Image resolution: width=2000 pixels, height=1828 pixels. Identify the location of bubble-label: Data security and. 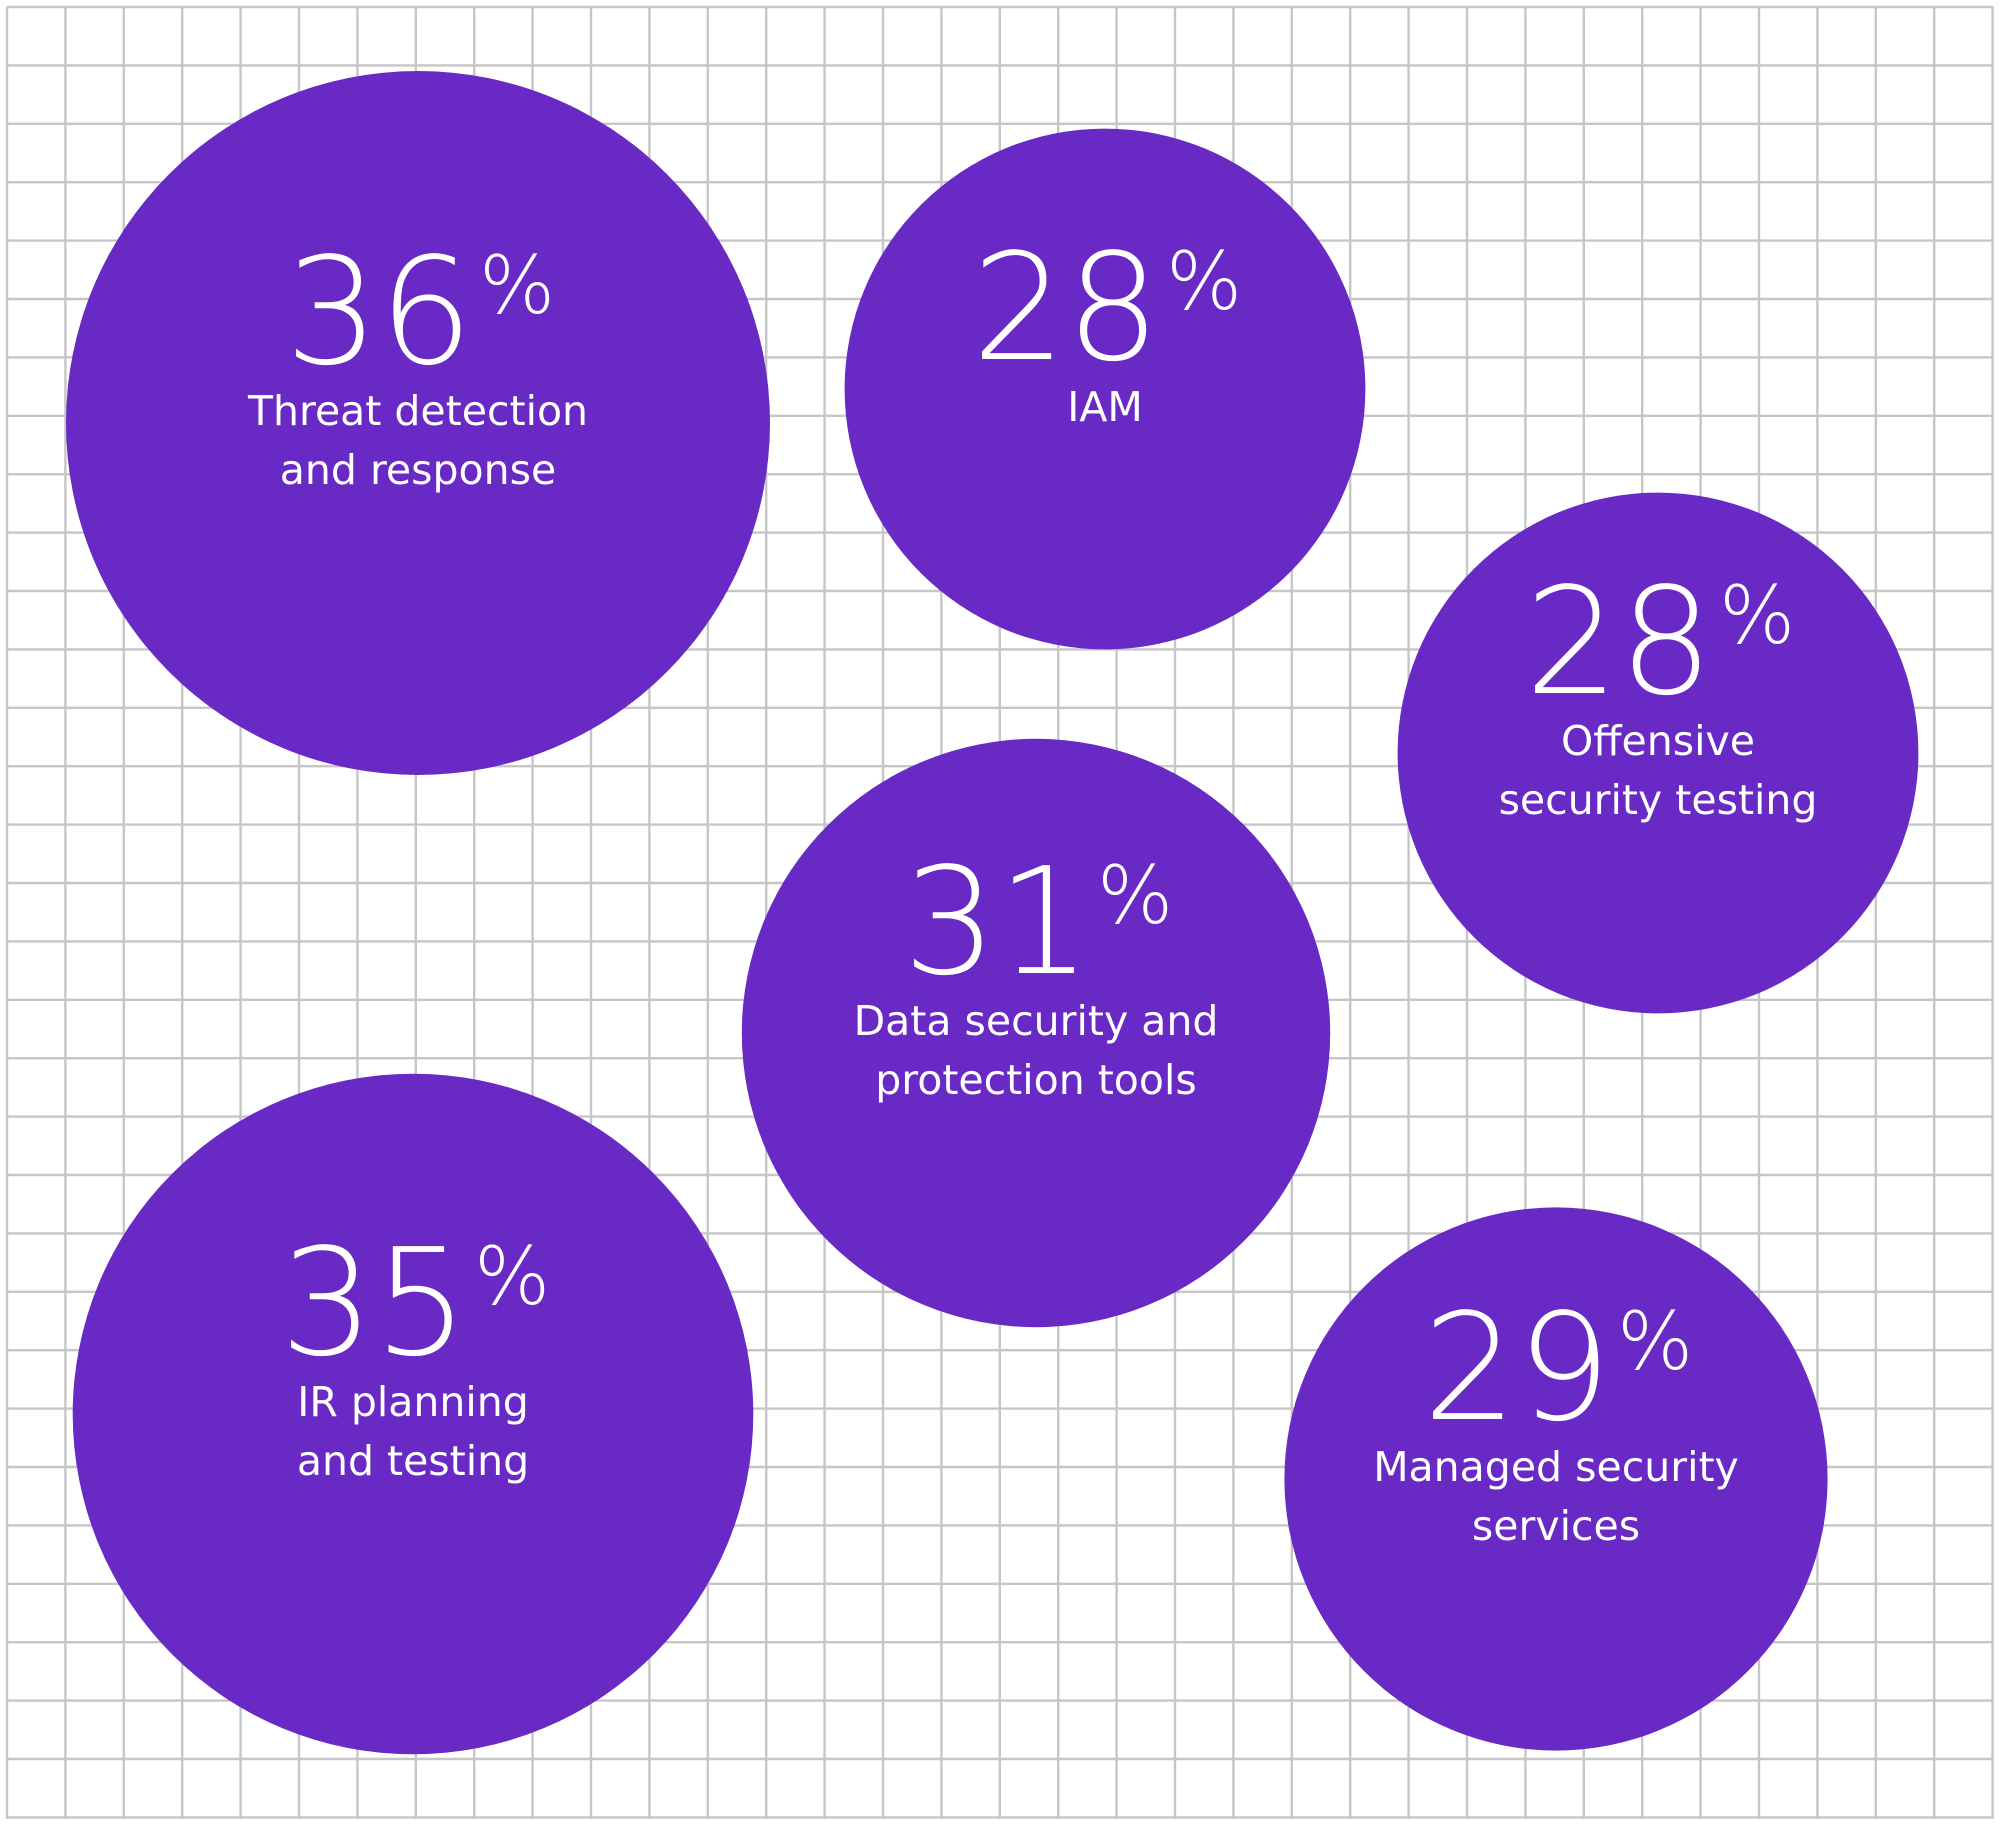
(1036, 1021).